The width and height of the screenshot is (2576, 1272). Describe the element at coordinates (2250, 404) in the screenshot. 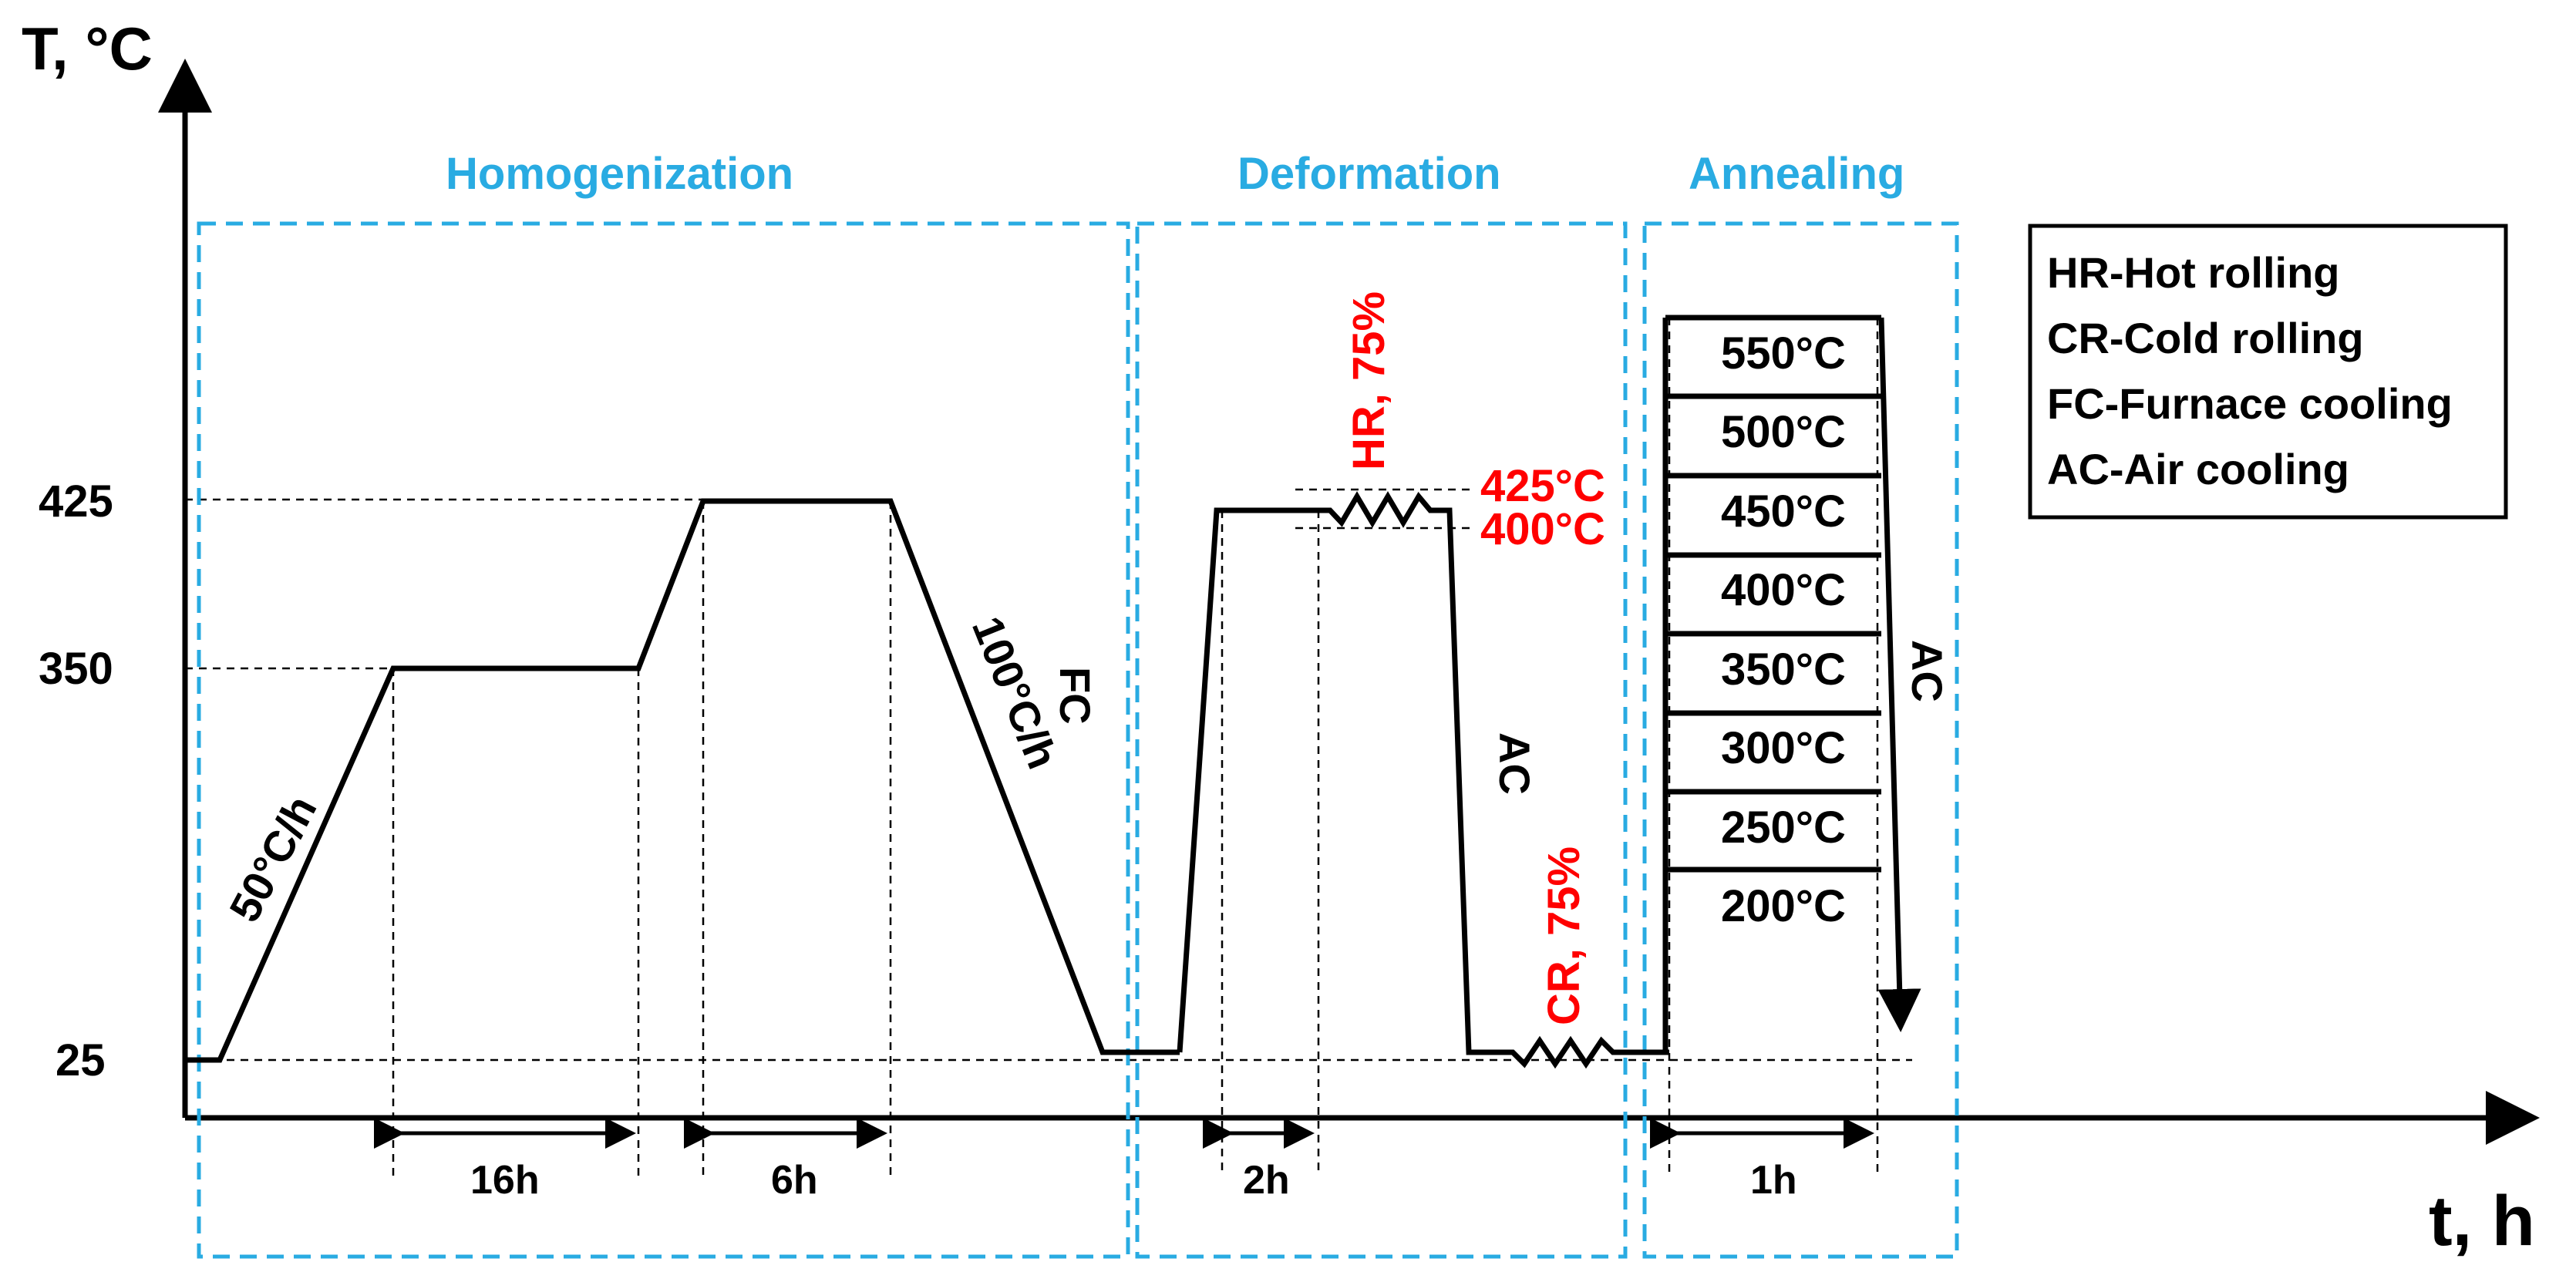

I see `legend-item-fc: FC-Furnace cooling` at that location.